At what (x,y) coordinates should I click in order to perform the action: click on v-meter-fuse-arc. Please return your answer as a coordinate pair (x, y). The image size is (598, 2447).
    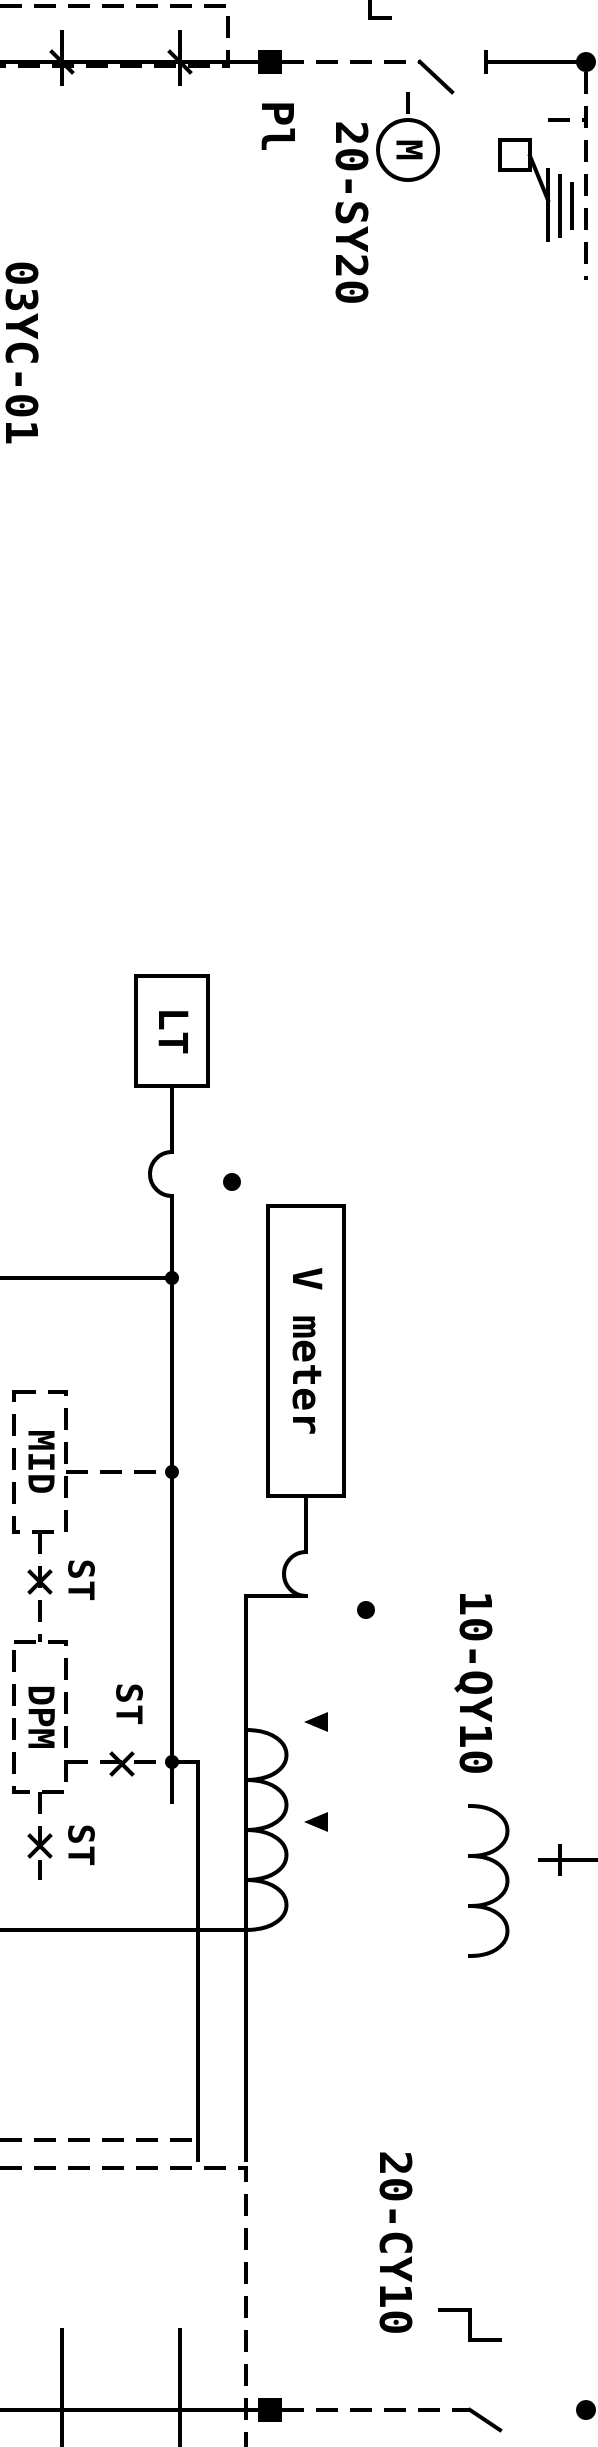
    Looking at the image, I should click on (295, 1574).